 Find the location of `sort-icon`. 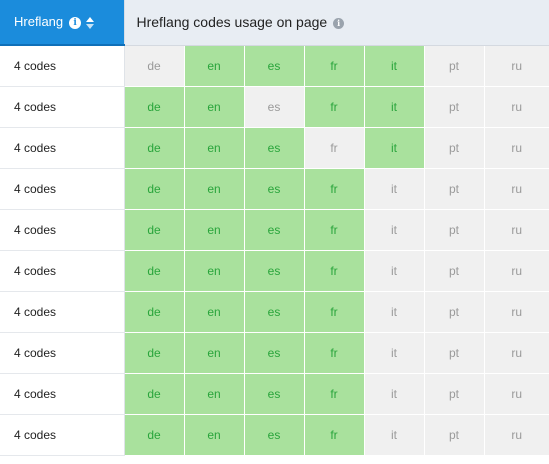

sort-icon is located at coordinates (90, 23).